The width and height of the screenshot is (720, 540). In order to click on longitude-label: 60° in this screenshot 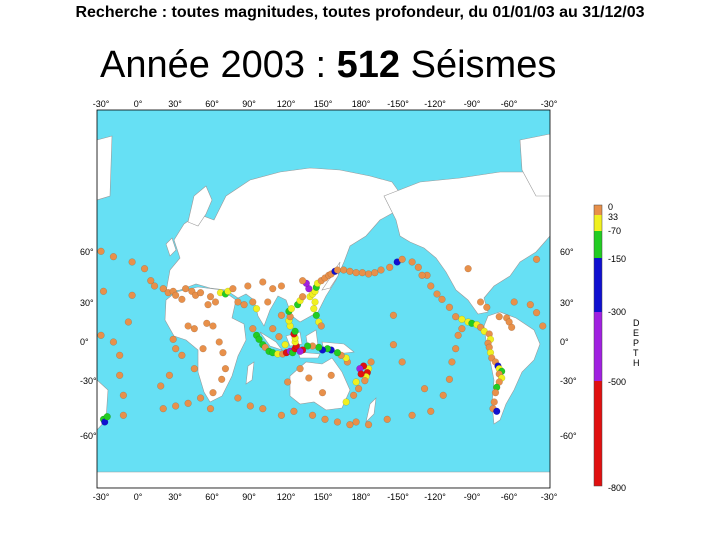, I will do `click(212, 497)`.